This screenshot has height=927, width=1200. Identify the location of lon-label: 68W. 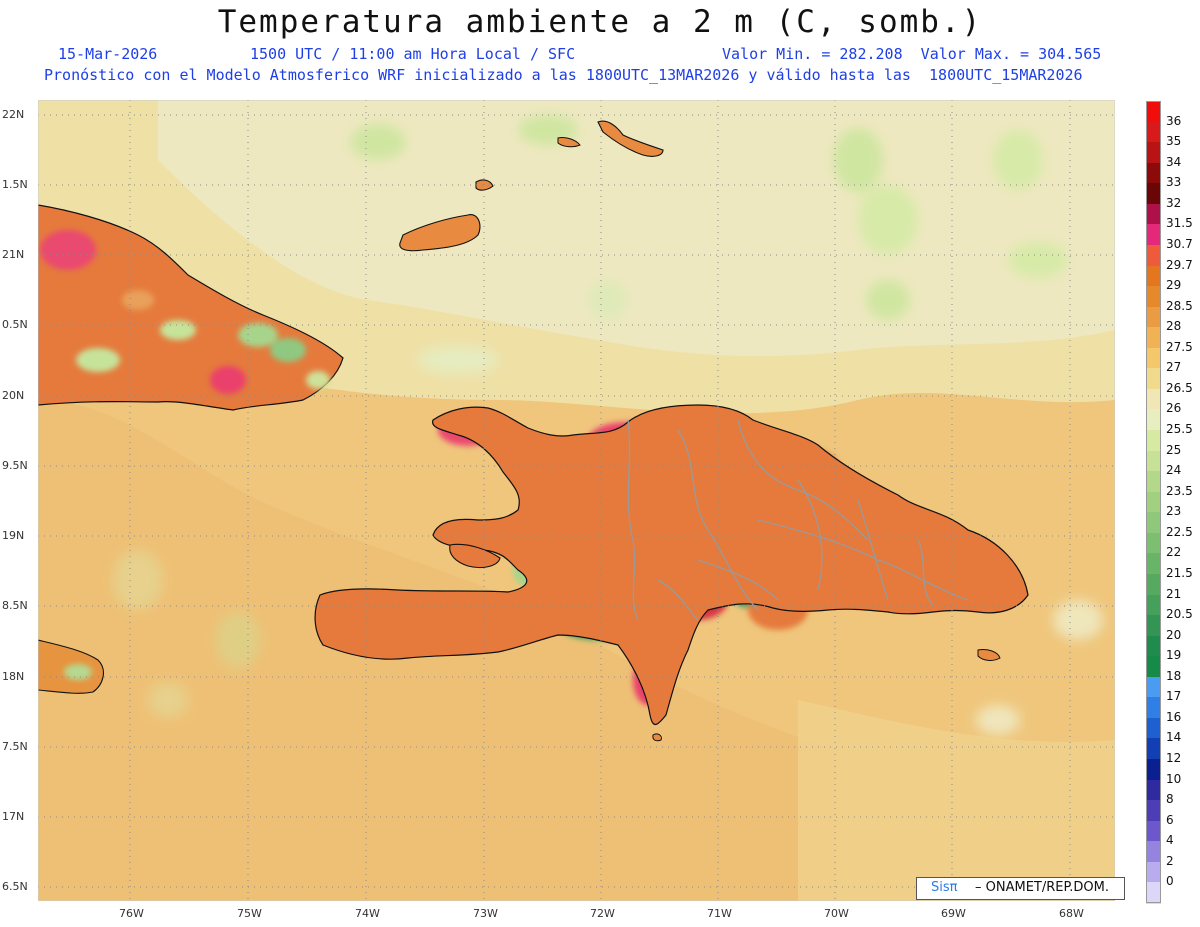
(1071, 913).